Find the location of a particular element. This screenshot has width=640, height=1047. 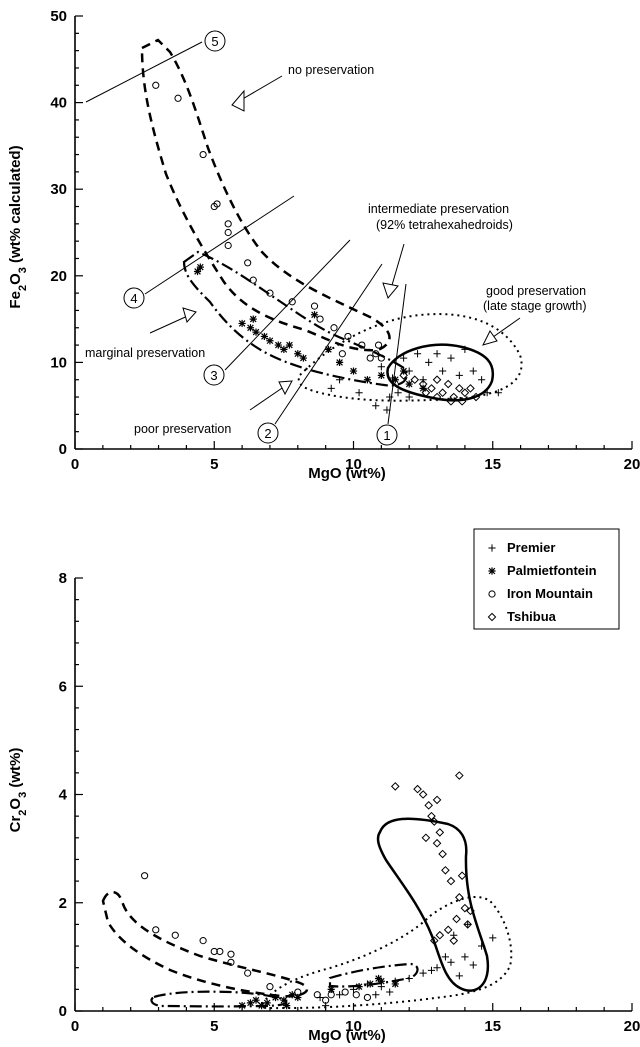

top-x-tick-label: 15 is located at coordinates (492, 464).